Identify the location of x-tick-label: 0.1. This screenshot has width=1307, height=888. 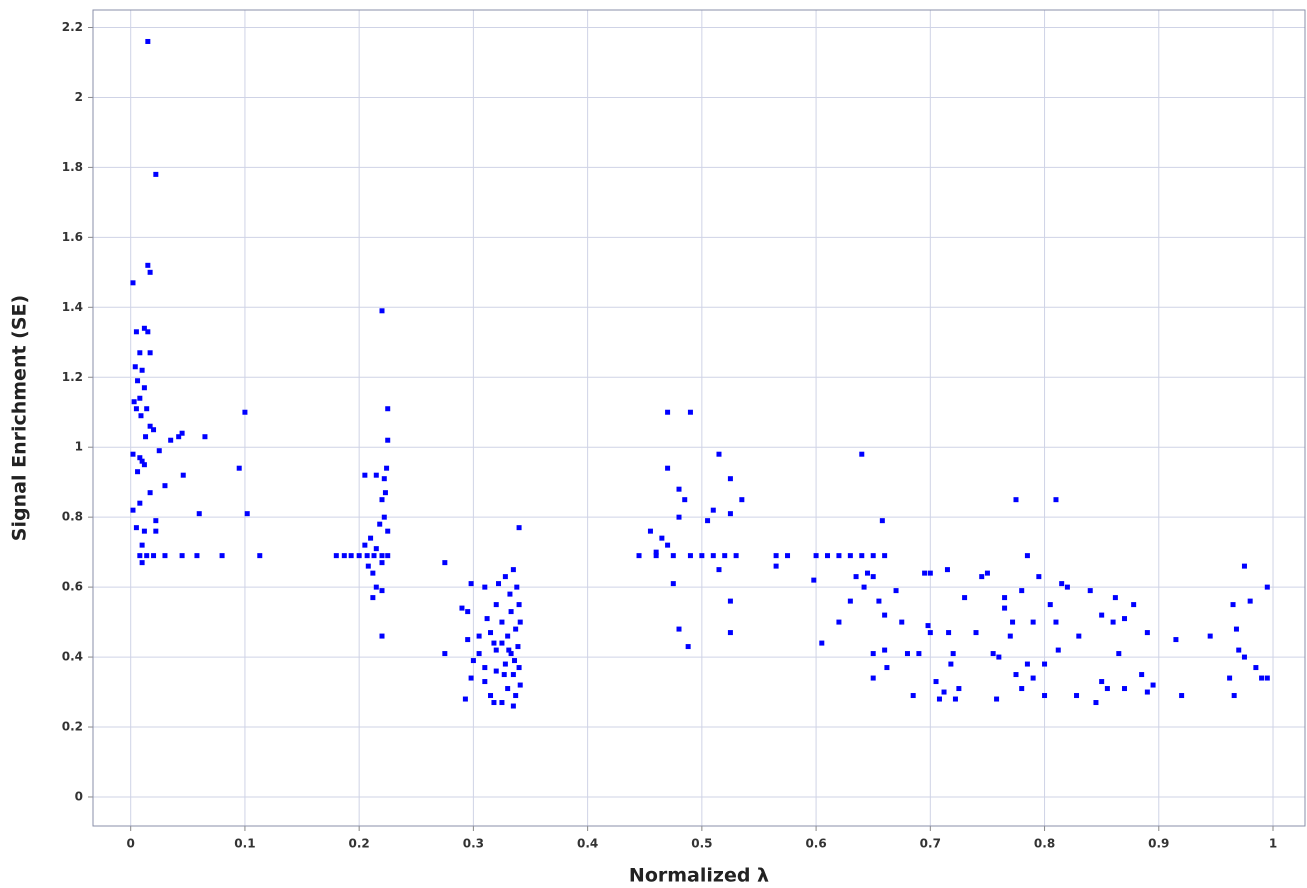
(244, 844).